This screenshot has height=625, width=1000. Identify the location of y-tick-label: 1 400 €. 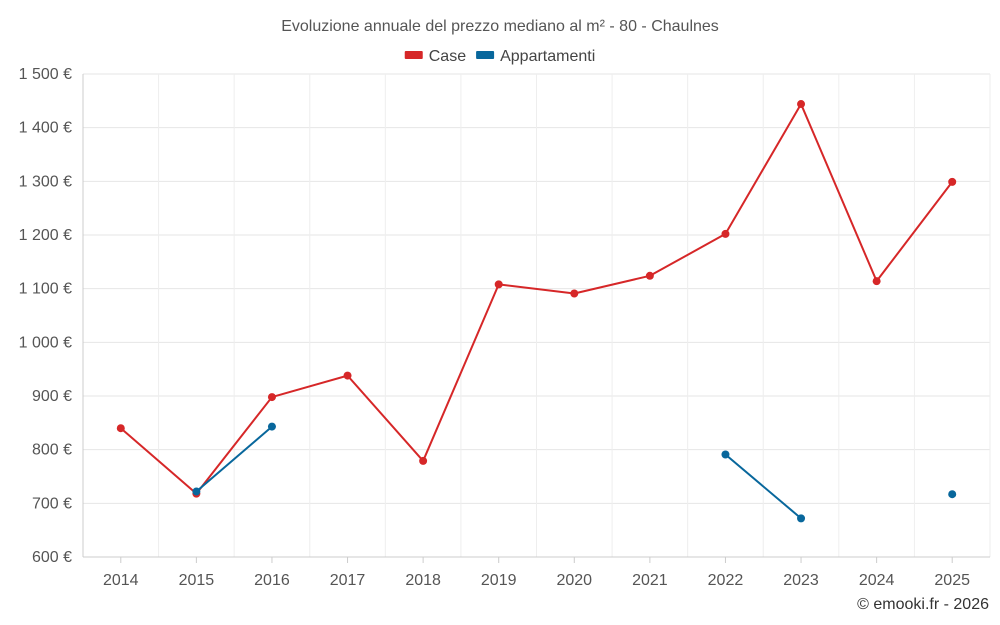
(45, 128).